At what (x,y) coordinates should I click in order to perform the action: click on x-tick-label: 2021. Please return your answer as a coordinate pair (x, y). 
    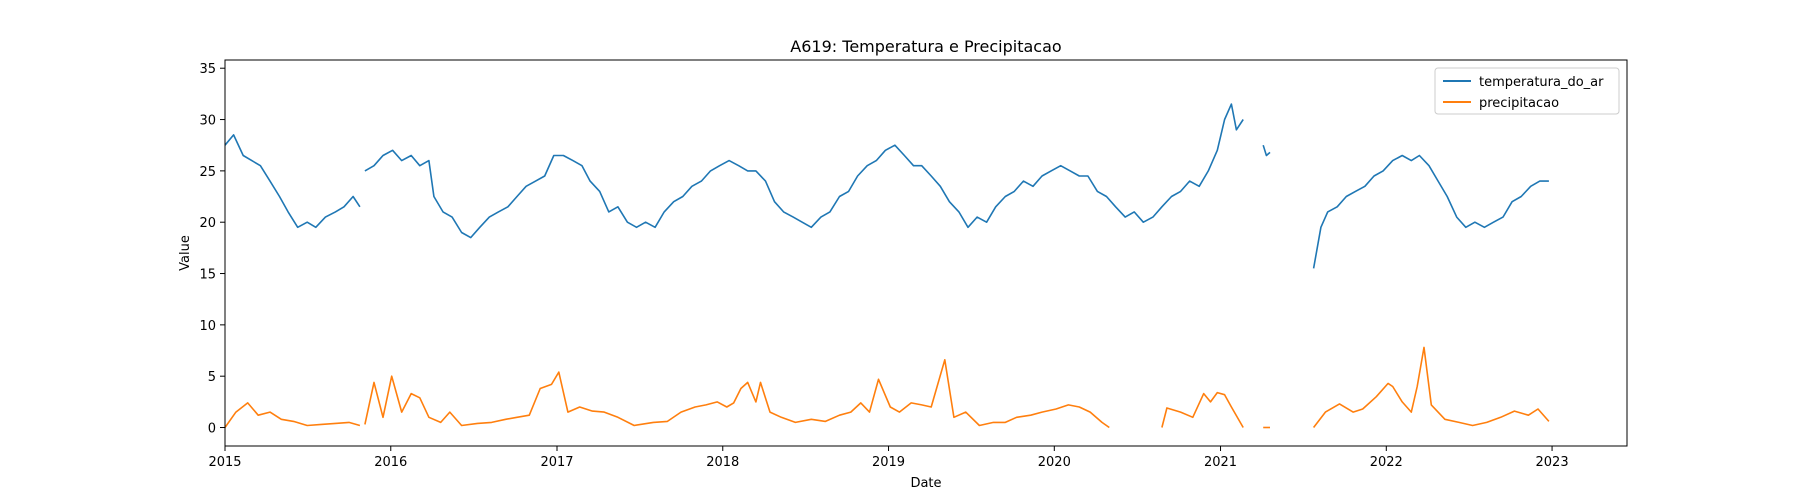
    Looking at the image, I should click on (1220, 462).